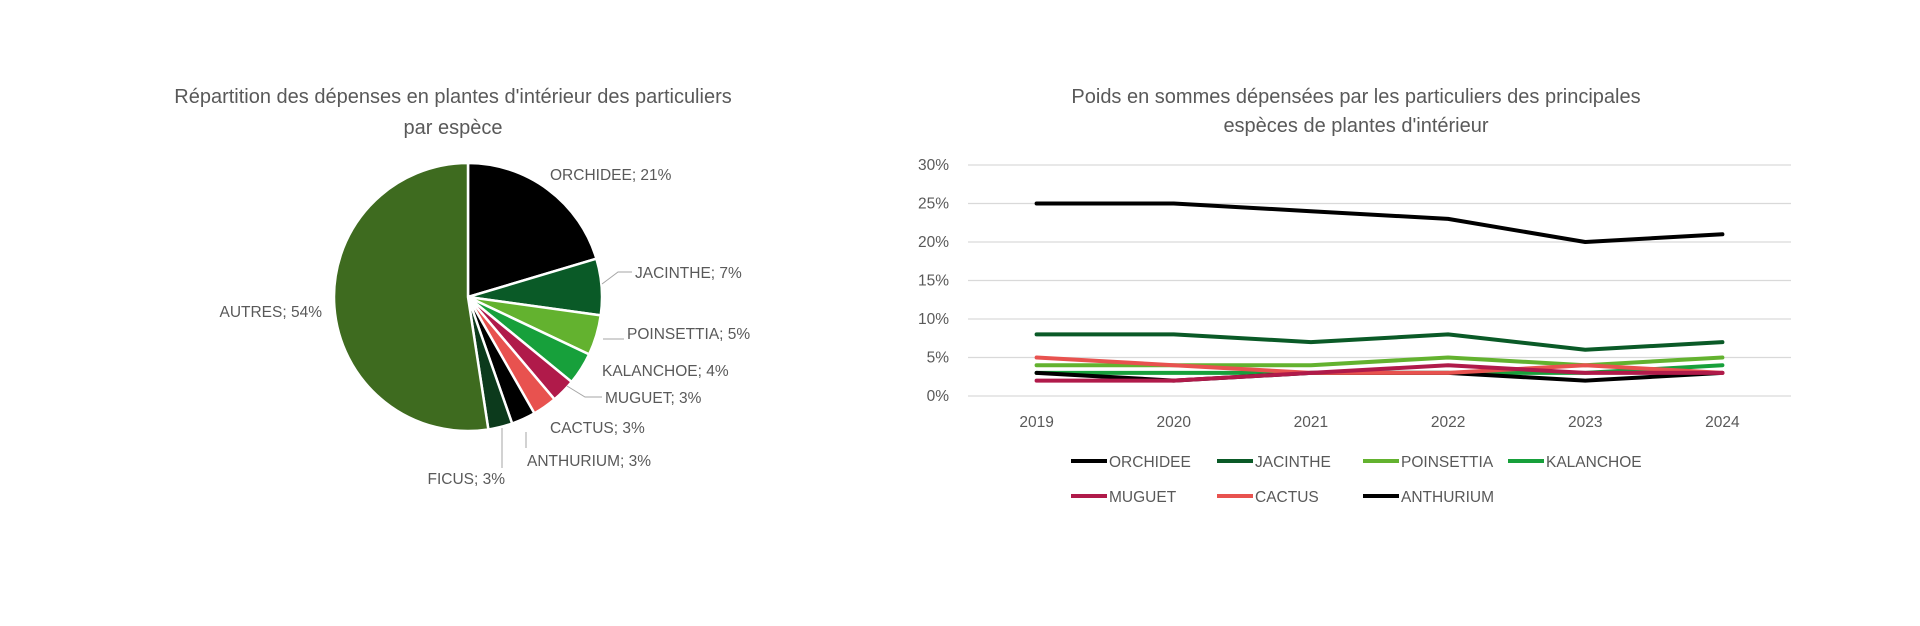 The image size is (1920, 626). What do you see at coordinates (1036, 422) in the screenshot?
I see `x-tick-label: 2019` at bounding box center [1036, 422].